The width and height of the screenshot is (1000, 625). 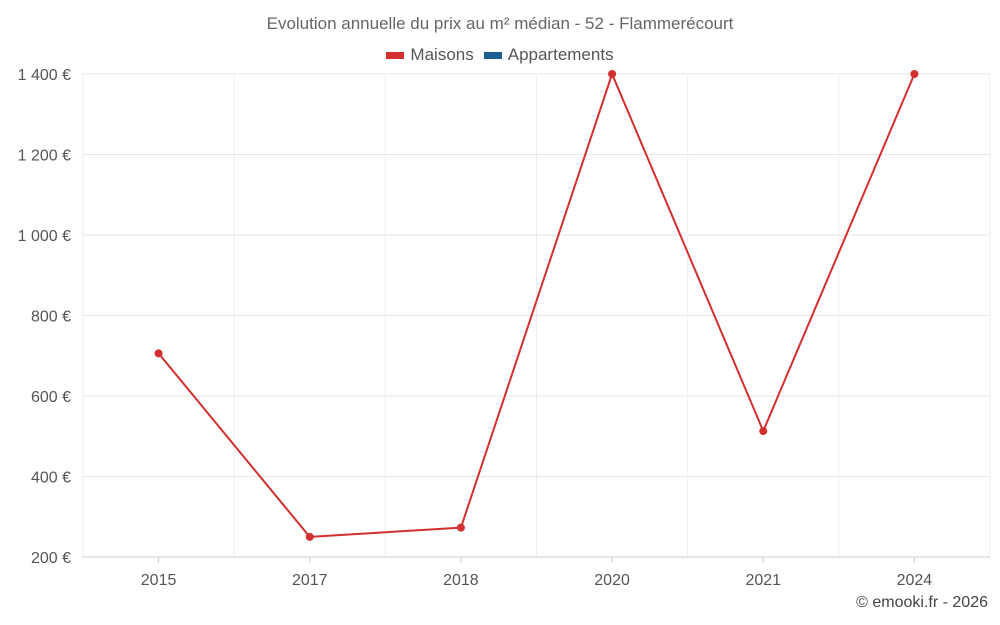 I want to click on legend-label-maisons: Maisons, so click(x=442, y=54).